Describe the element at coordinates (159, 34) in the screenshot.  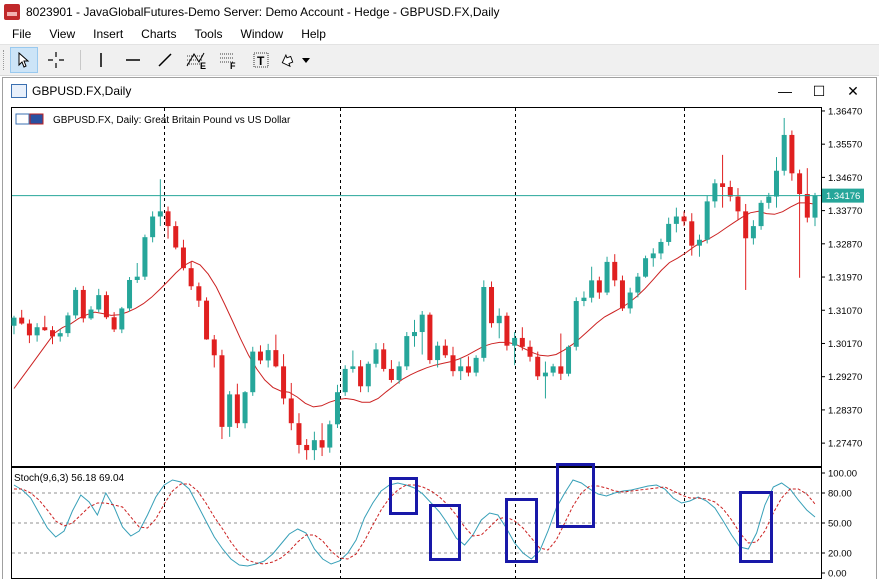
I see `menu-charts: Charts` at that location.